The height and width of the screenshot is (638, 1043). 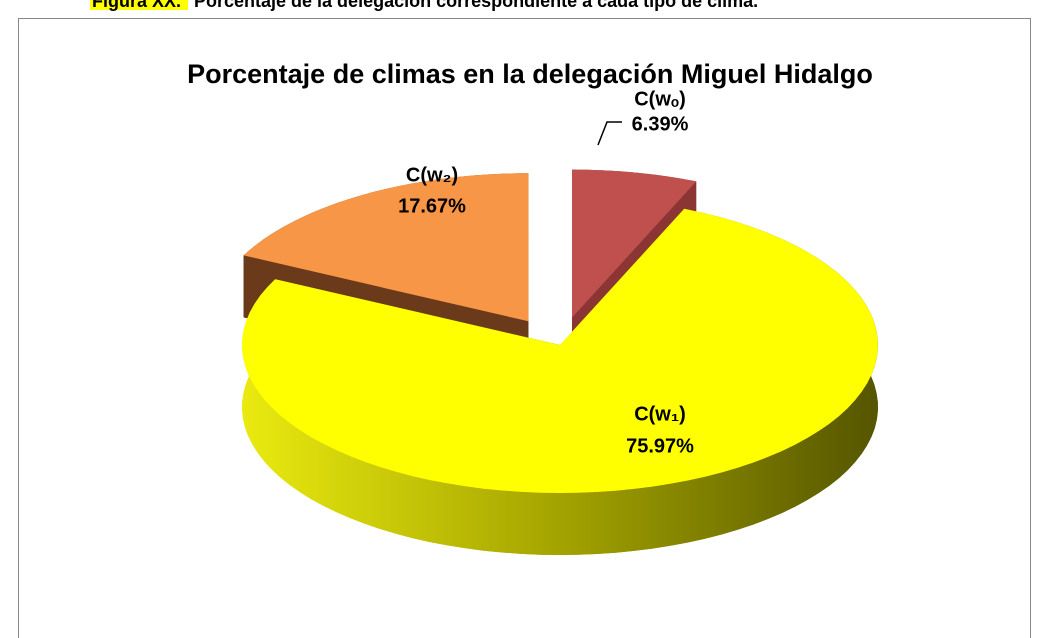 What do you see at coordinates (660, 124) in the screenshot?
I see `value-label: 6.39%` at bounding box center [660, 124].